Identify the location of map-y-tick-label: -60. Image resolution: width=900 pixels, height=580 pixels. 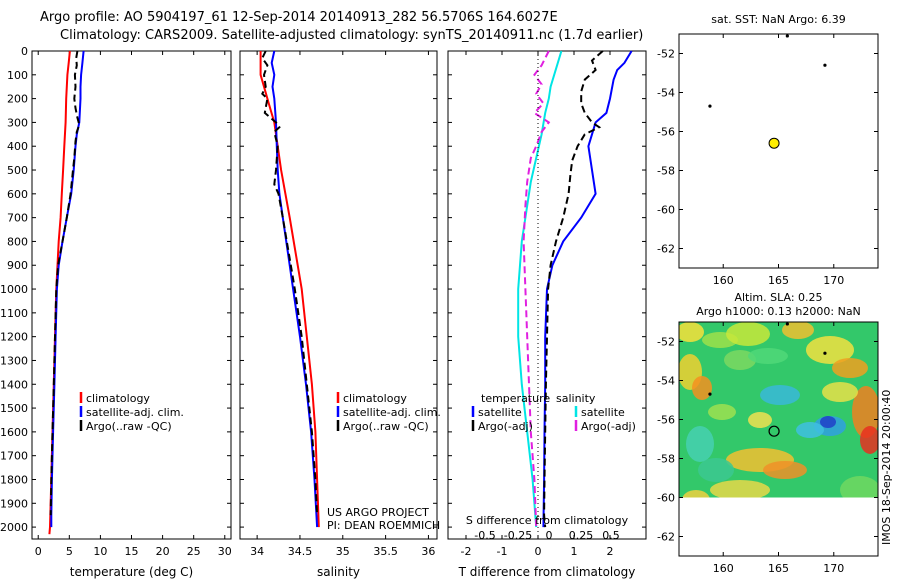
(666, 498).